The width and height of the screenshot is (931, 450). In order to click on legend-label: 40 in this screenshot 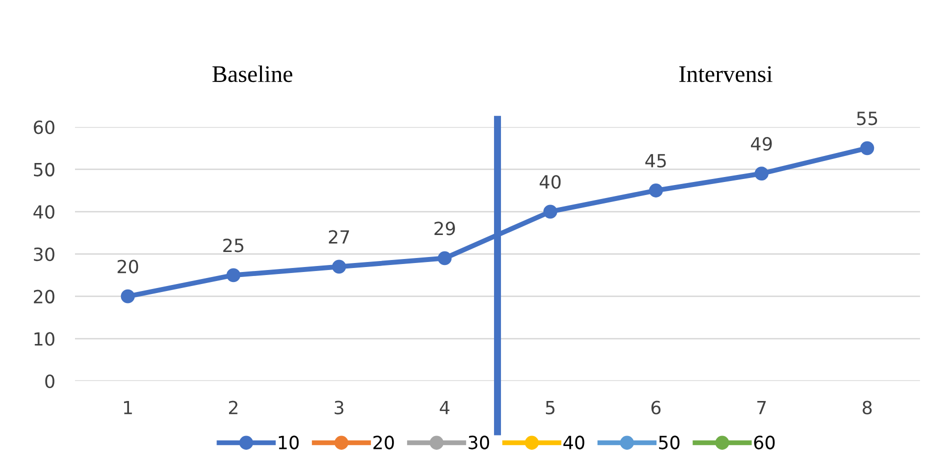, I will do `click(573, 443)`.